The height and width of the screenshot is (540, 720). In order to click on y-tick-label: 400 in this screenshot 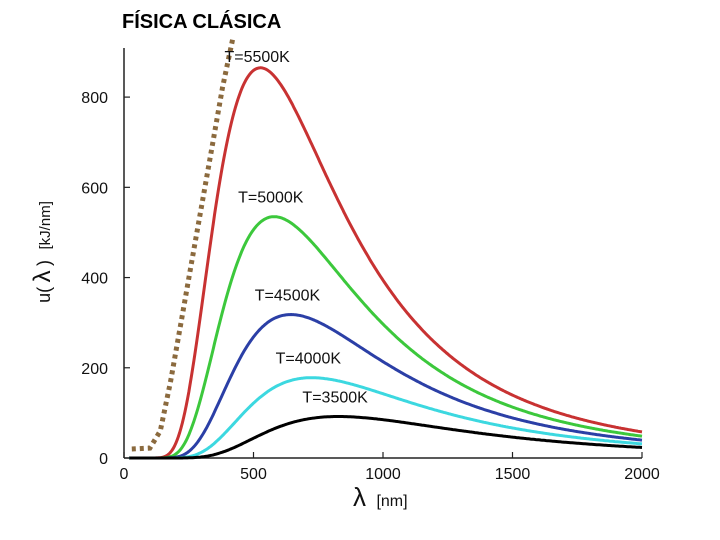, I will do `click(94, 279)`.